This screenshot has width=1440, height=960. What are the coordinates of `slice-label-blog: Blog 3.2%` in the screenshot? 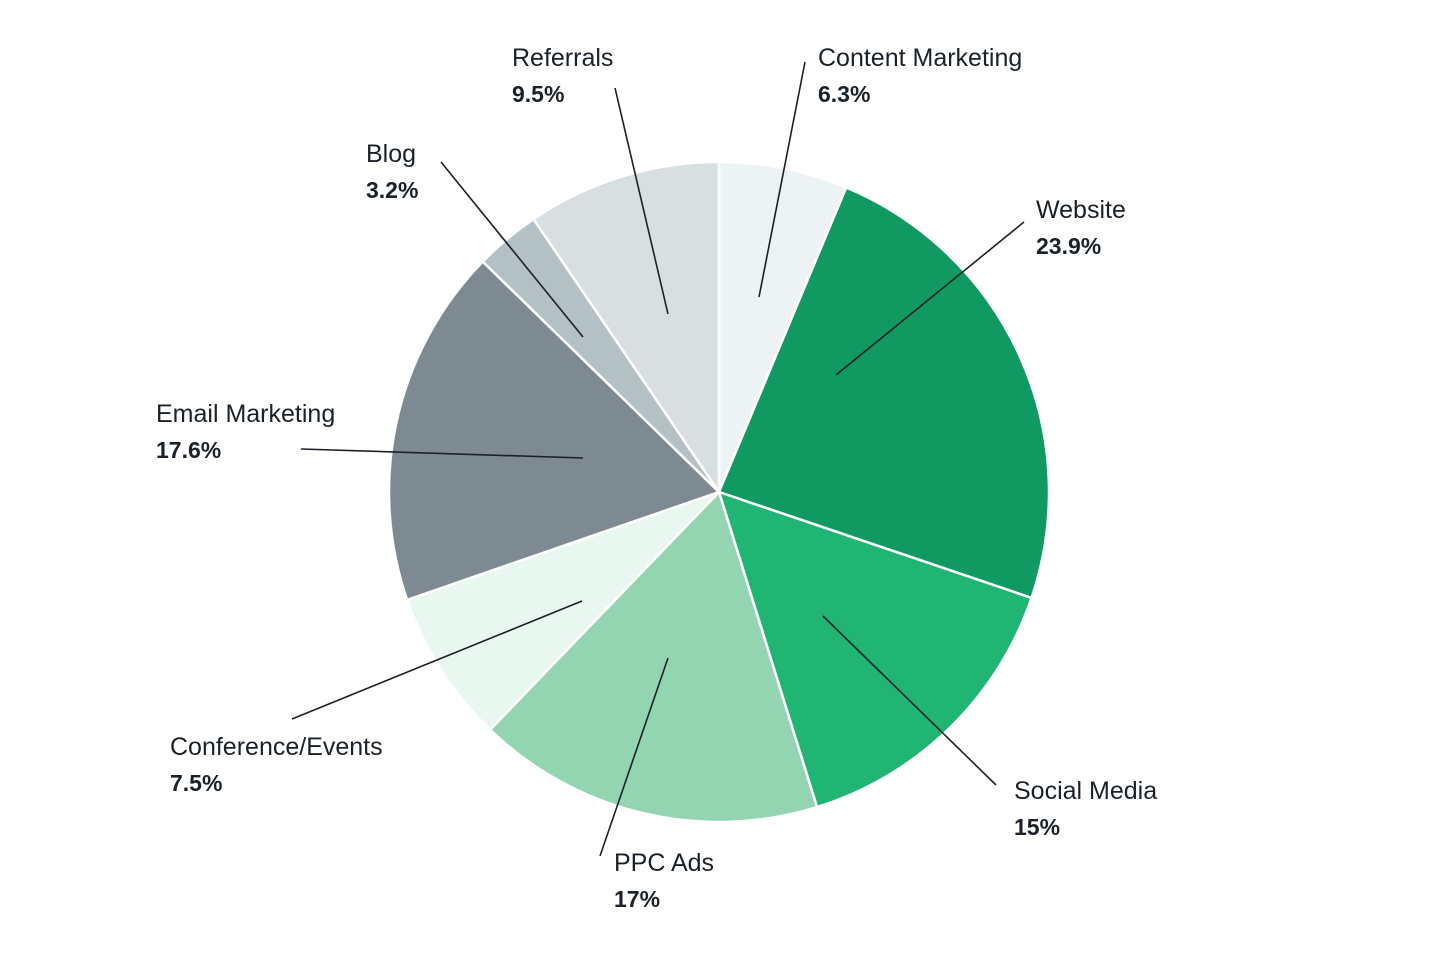 It's located at (392, 171).